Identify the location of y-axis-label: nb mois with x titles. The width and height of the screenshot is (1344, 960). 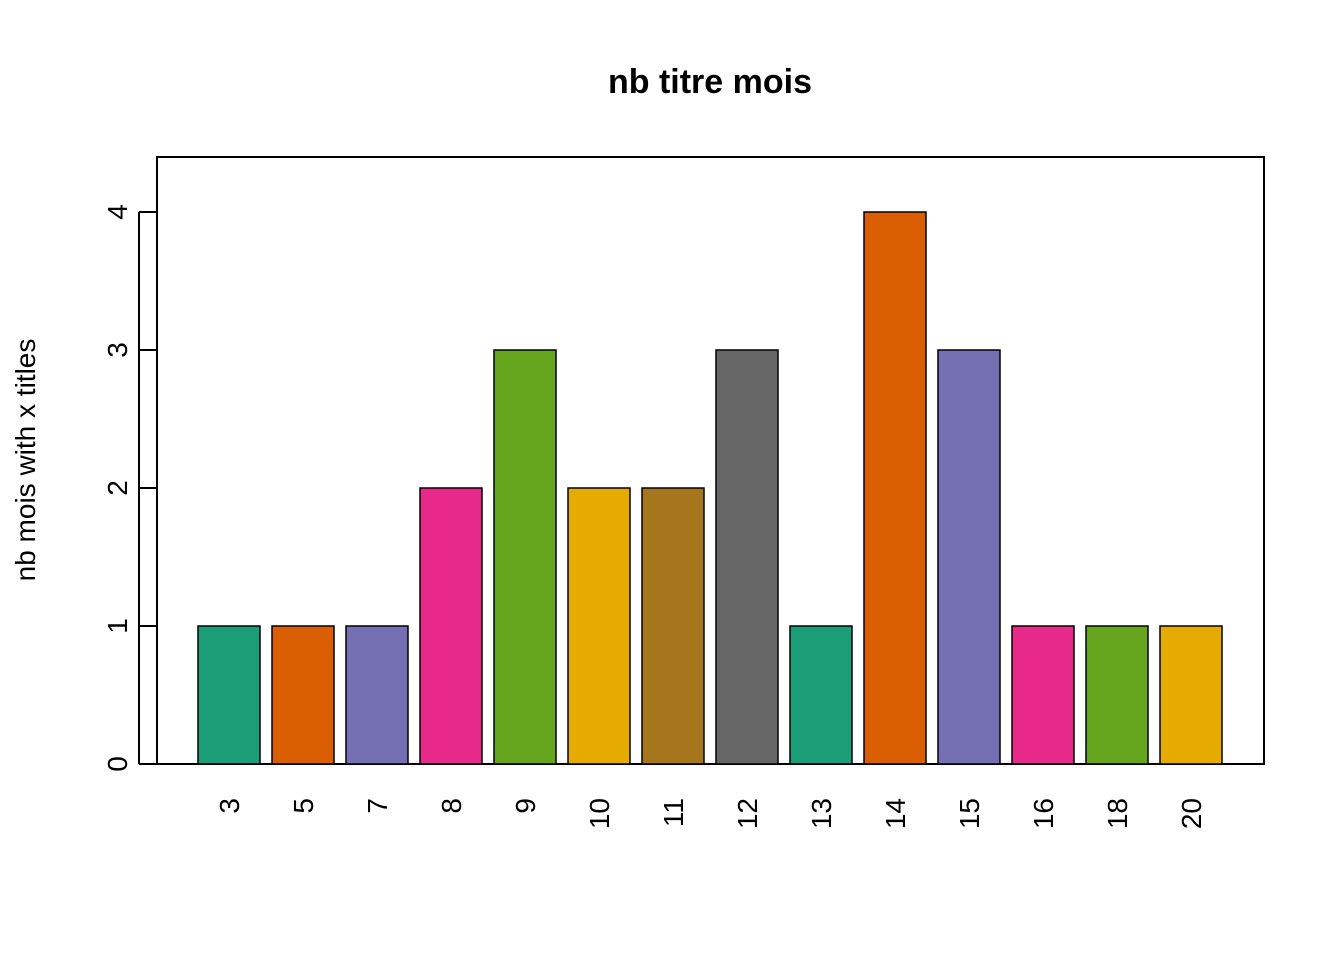
(25, 460).